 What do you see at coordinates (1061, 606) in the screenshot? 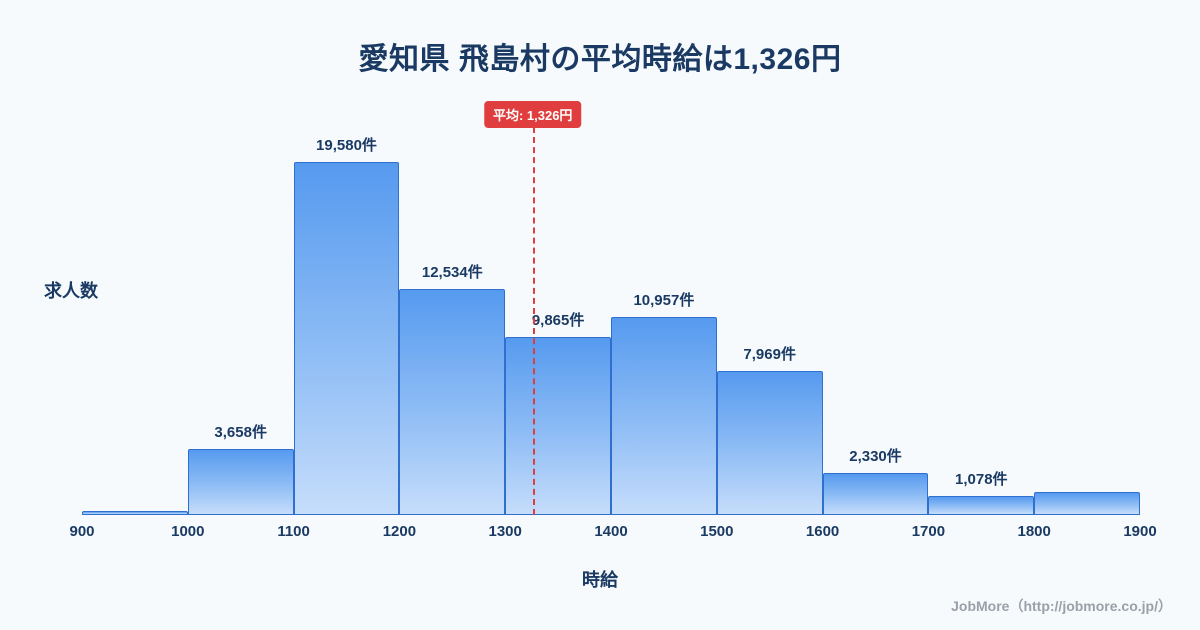
I see `footer-credit: JobMore（http://jobmore.co.jp/）` at bounding box center [1061, 606].